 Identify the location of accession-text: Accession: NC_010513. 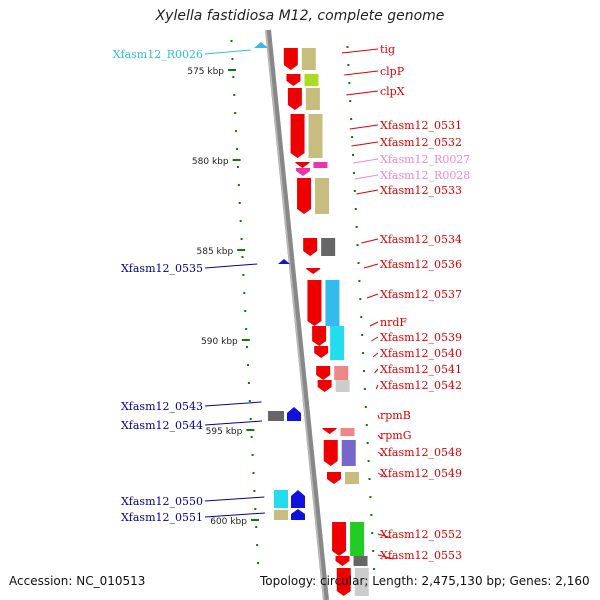
(77, 581).